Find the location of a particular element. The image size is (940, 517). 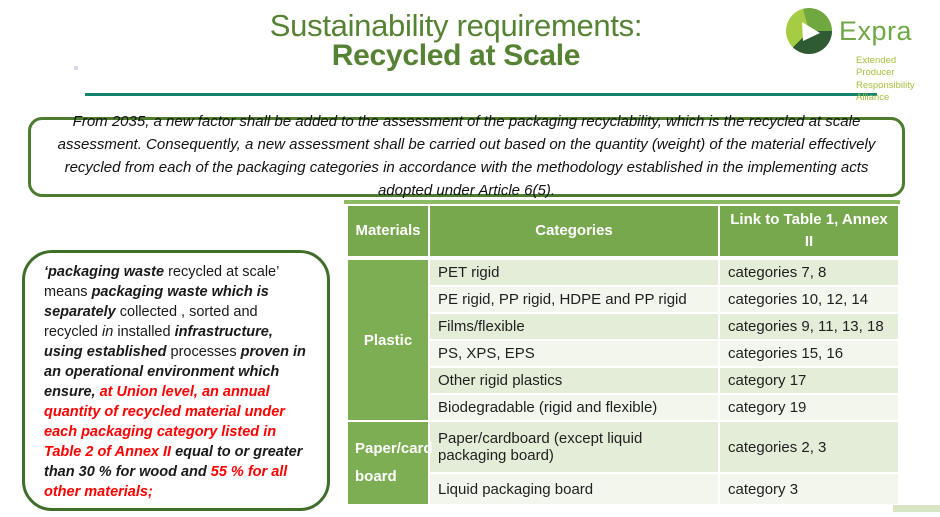

link-cell: categories 10, 12, 14 is located at coordinates (809, 299).